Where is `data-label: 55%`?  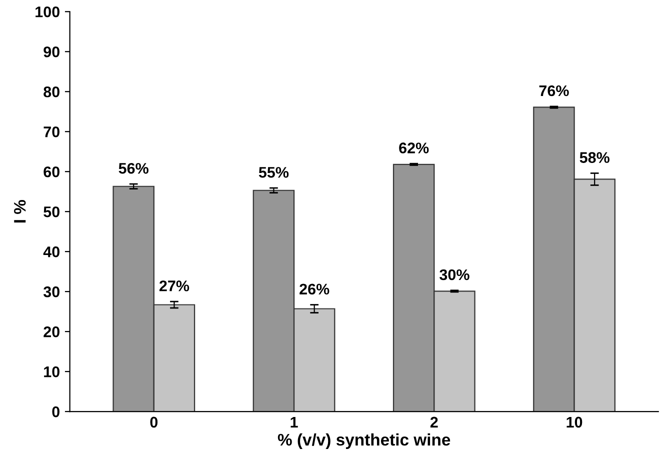 data-label: 55% is located at coordinates (273, 172).